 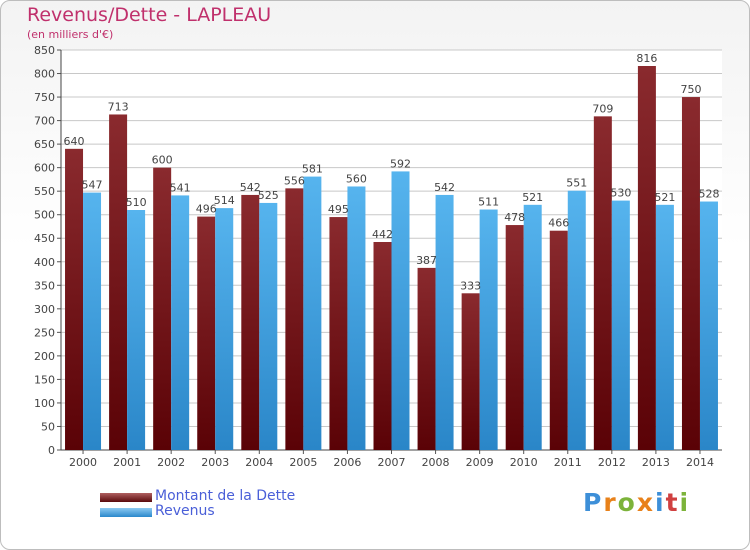 What do you see at coordinates (149, 15) in the screenshot?
I see `chart-title: Revenus/Dette - LAPLEAU` at bounding box center [149, 15].